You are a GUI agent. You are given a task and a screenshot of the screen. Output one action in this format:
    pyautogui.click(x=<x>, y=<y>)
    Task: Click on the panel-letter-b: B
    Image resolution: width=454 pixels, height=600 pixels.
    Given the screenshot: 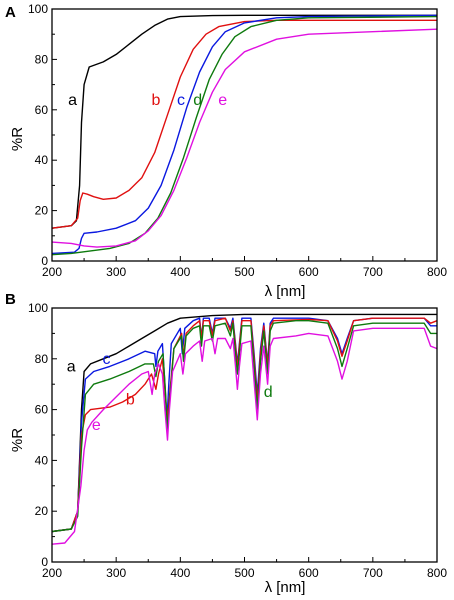 What is the action you would take?
    pyautogui.click(x=10, y=299)
    